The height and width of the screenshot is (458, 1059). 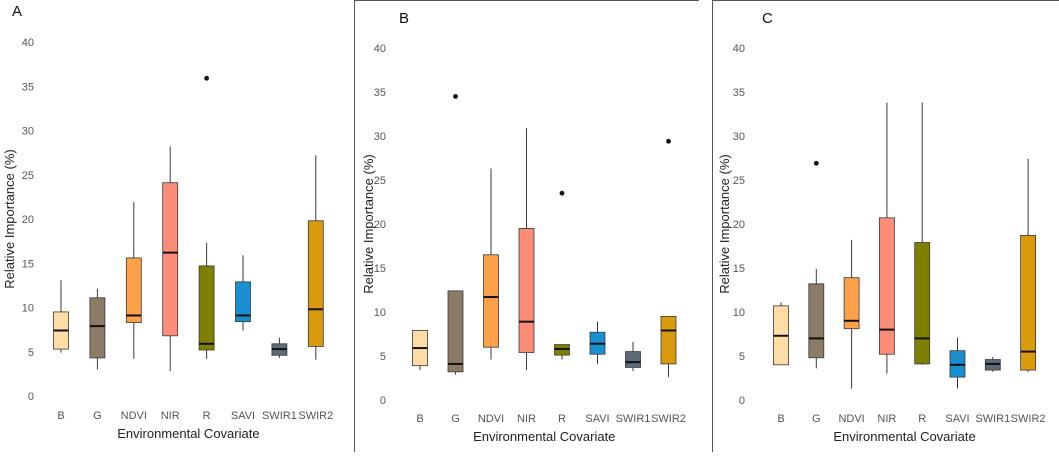 What do you see at coordinates (404, 18) in the screenshot?
I see `panel-label: B` at bounding box center [404, 18].